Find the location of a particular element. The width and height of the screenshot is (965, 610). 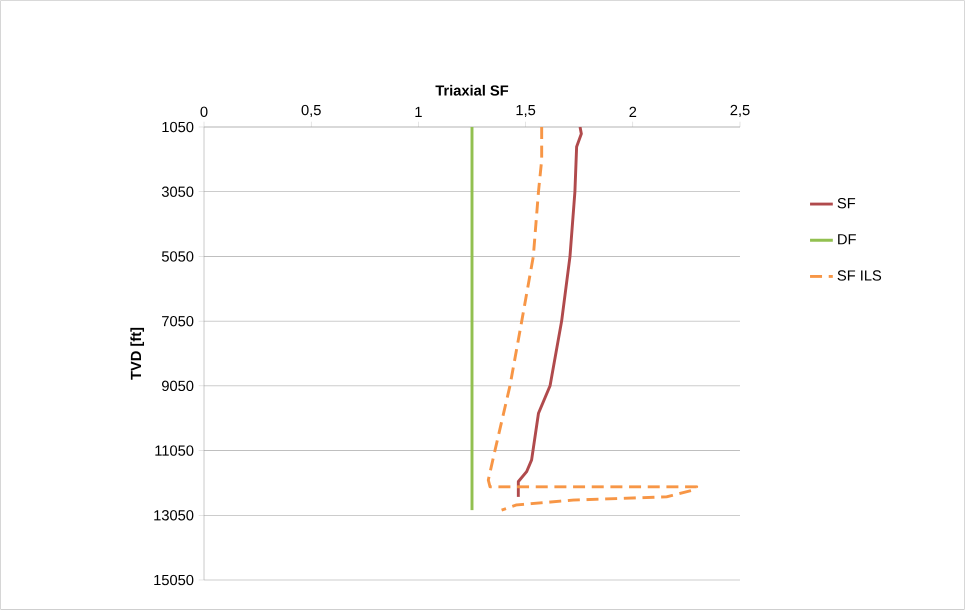

x-tick-label: 1 is located at coordinates (418, 111).